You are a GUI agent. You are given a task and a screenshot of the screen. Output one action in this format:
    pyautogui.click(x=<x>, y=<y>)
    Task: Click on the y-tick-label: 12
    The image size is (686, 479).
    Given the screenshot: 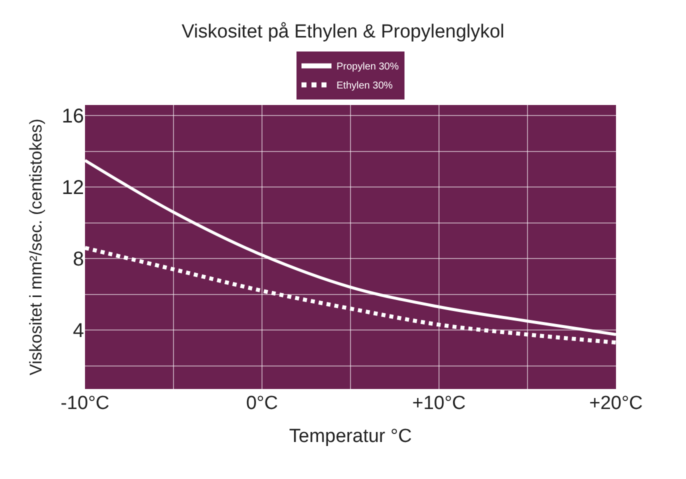 What is the action you would take?
    pyautogui.click(x=73, y=188)
    